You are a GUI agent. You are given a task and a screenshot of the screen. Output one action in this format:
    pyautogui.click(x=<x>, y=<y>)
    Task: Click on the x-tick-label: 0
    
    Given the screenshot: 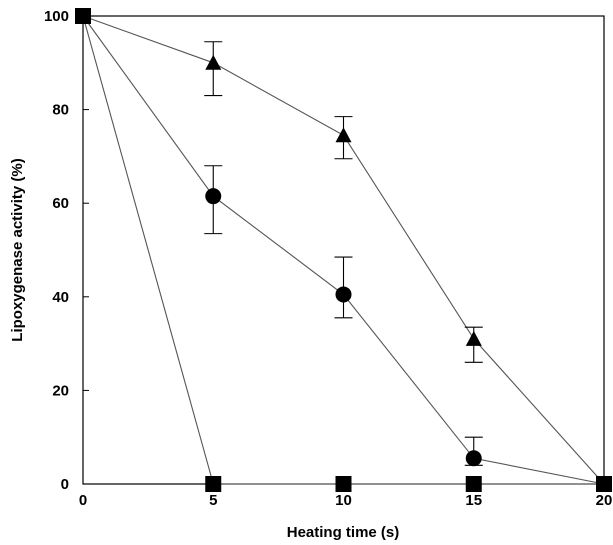 What is the action you would take?
    pyautogui.click(x=83, y=500)
    